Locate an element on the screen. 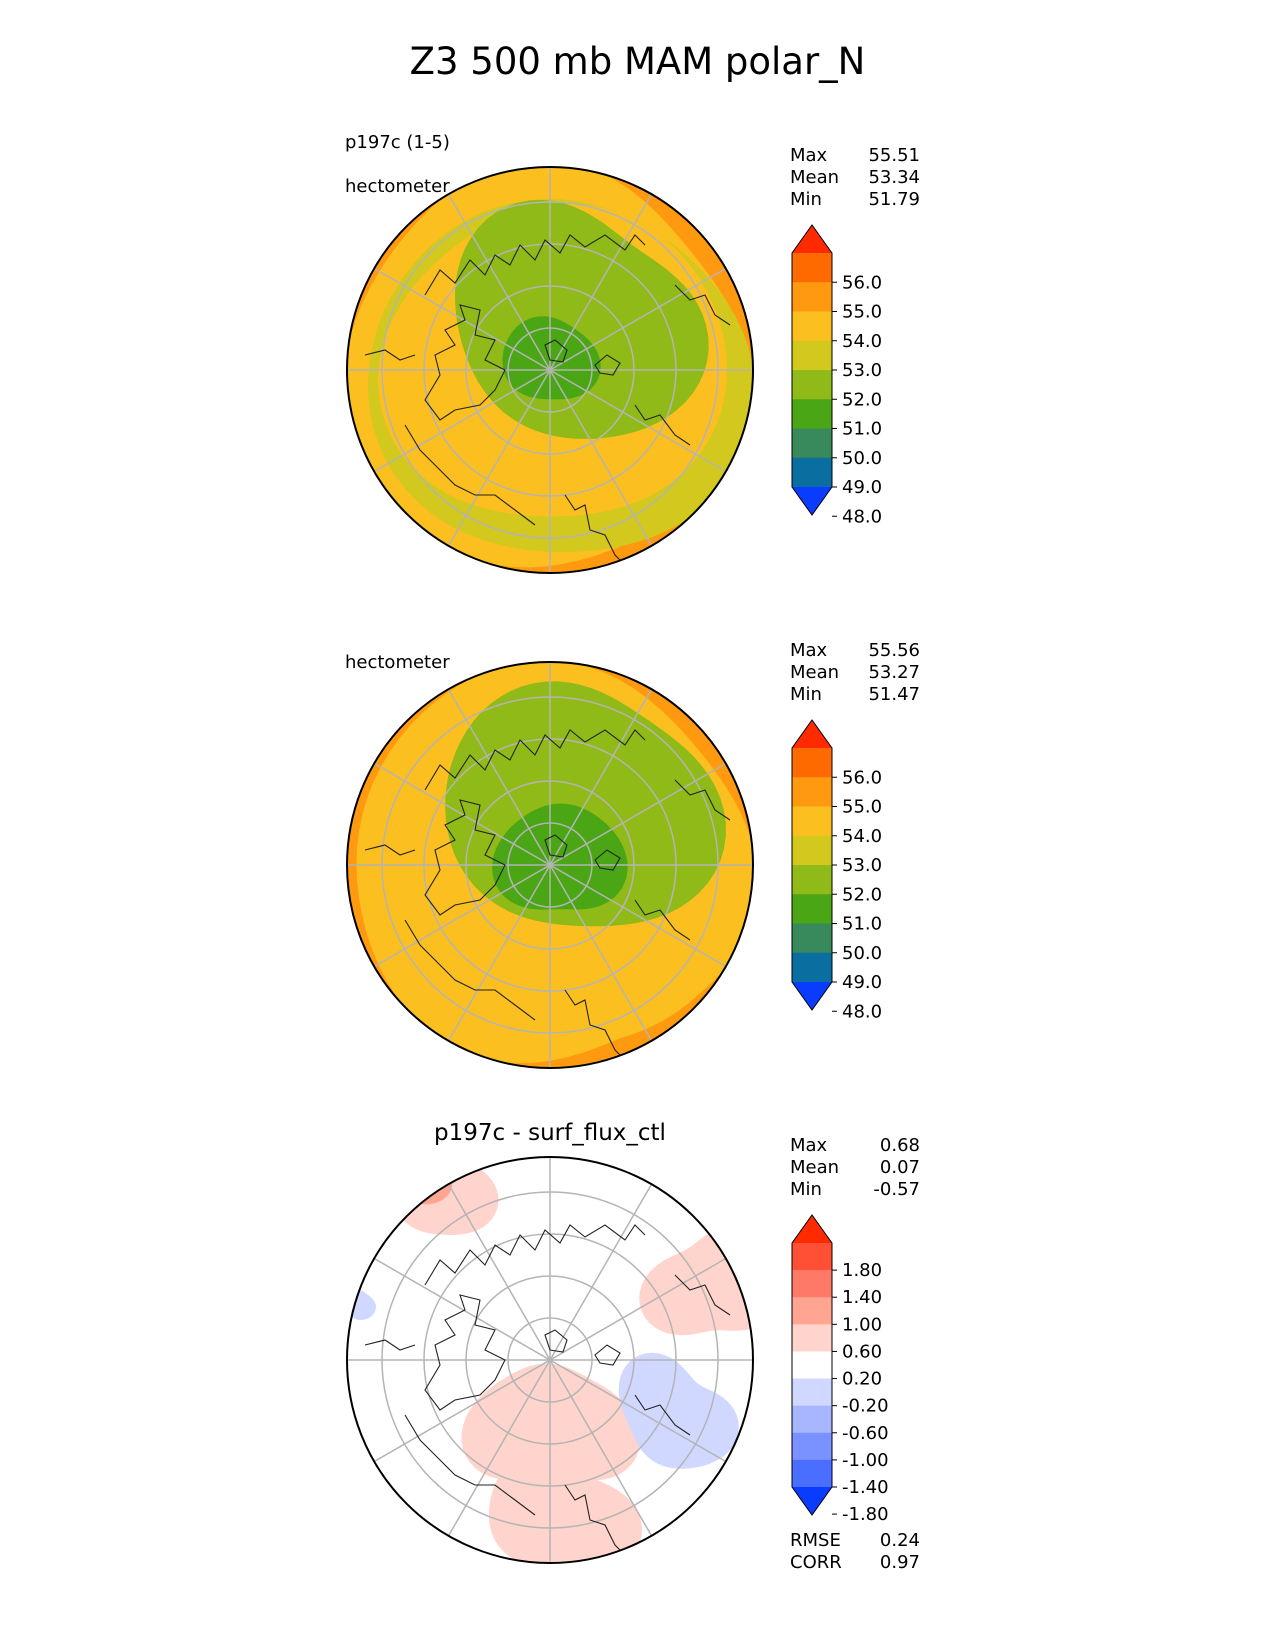 This screenshot has width=1275, height=1650. colorbar-tick-label: 1.40 is located at coordinates (862, 1297).